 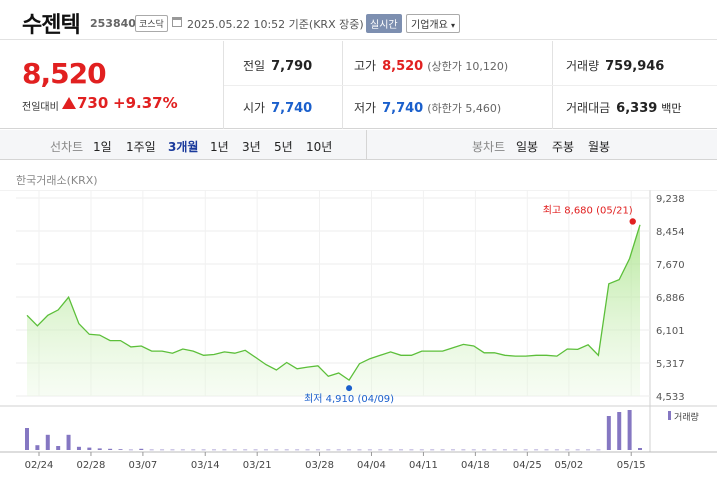 I want to click on tab-10y: 10년, so click(x=319, y=147).